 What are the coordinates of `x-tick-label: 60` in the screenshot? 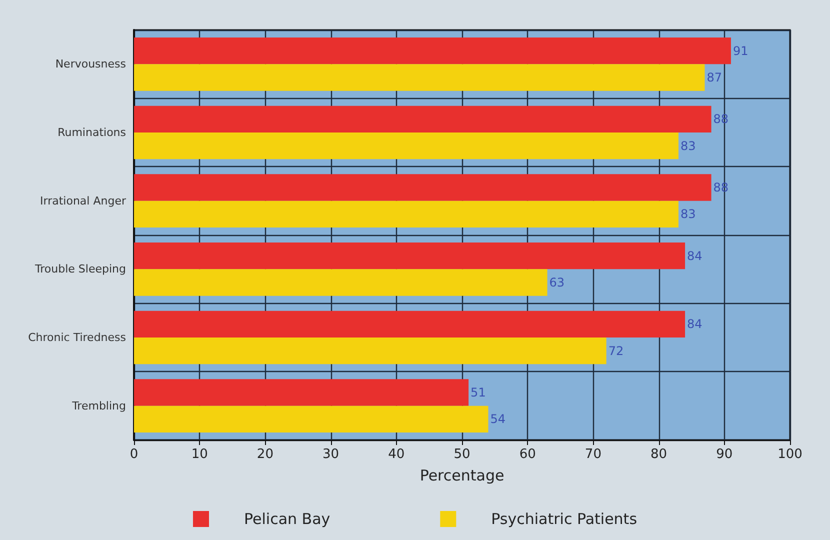 It's located at (527, 454).